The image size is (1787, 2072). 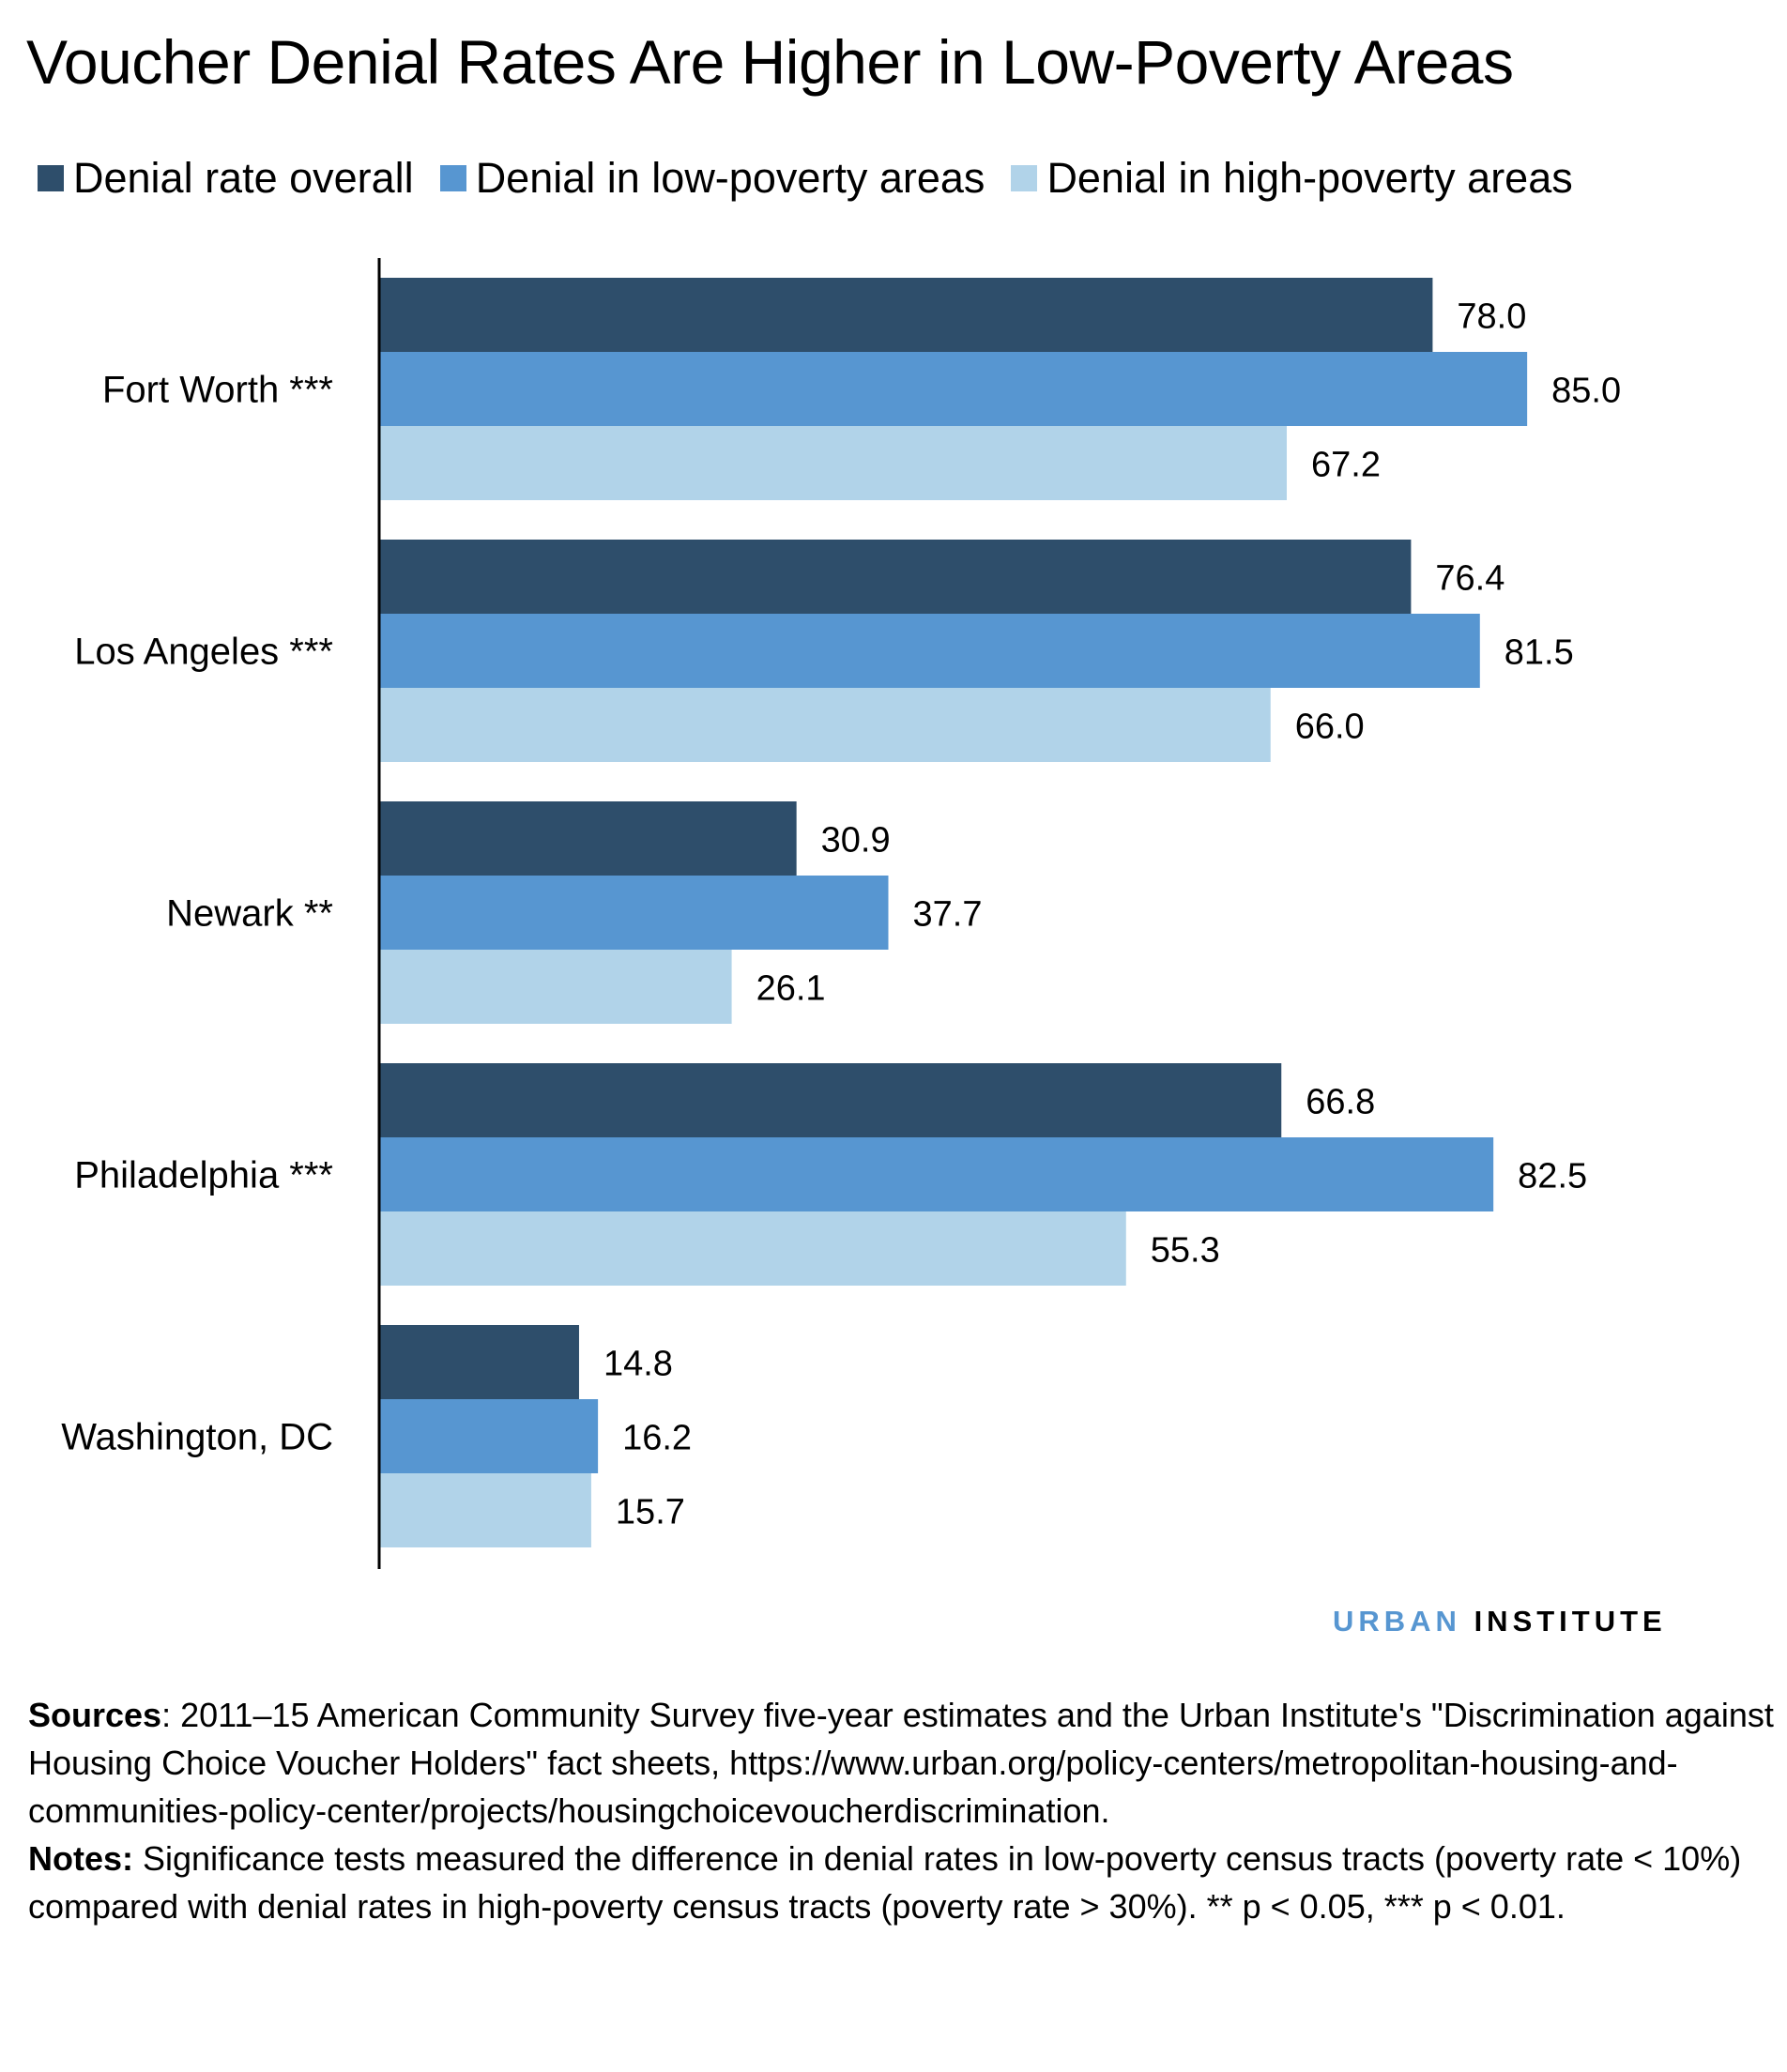 What do you see at coordinates (1552, 1176) in the screenshot?
I see `data-label: 82.5` at bounding box center [1552, 1176].